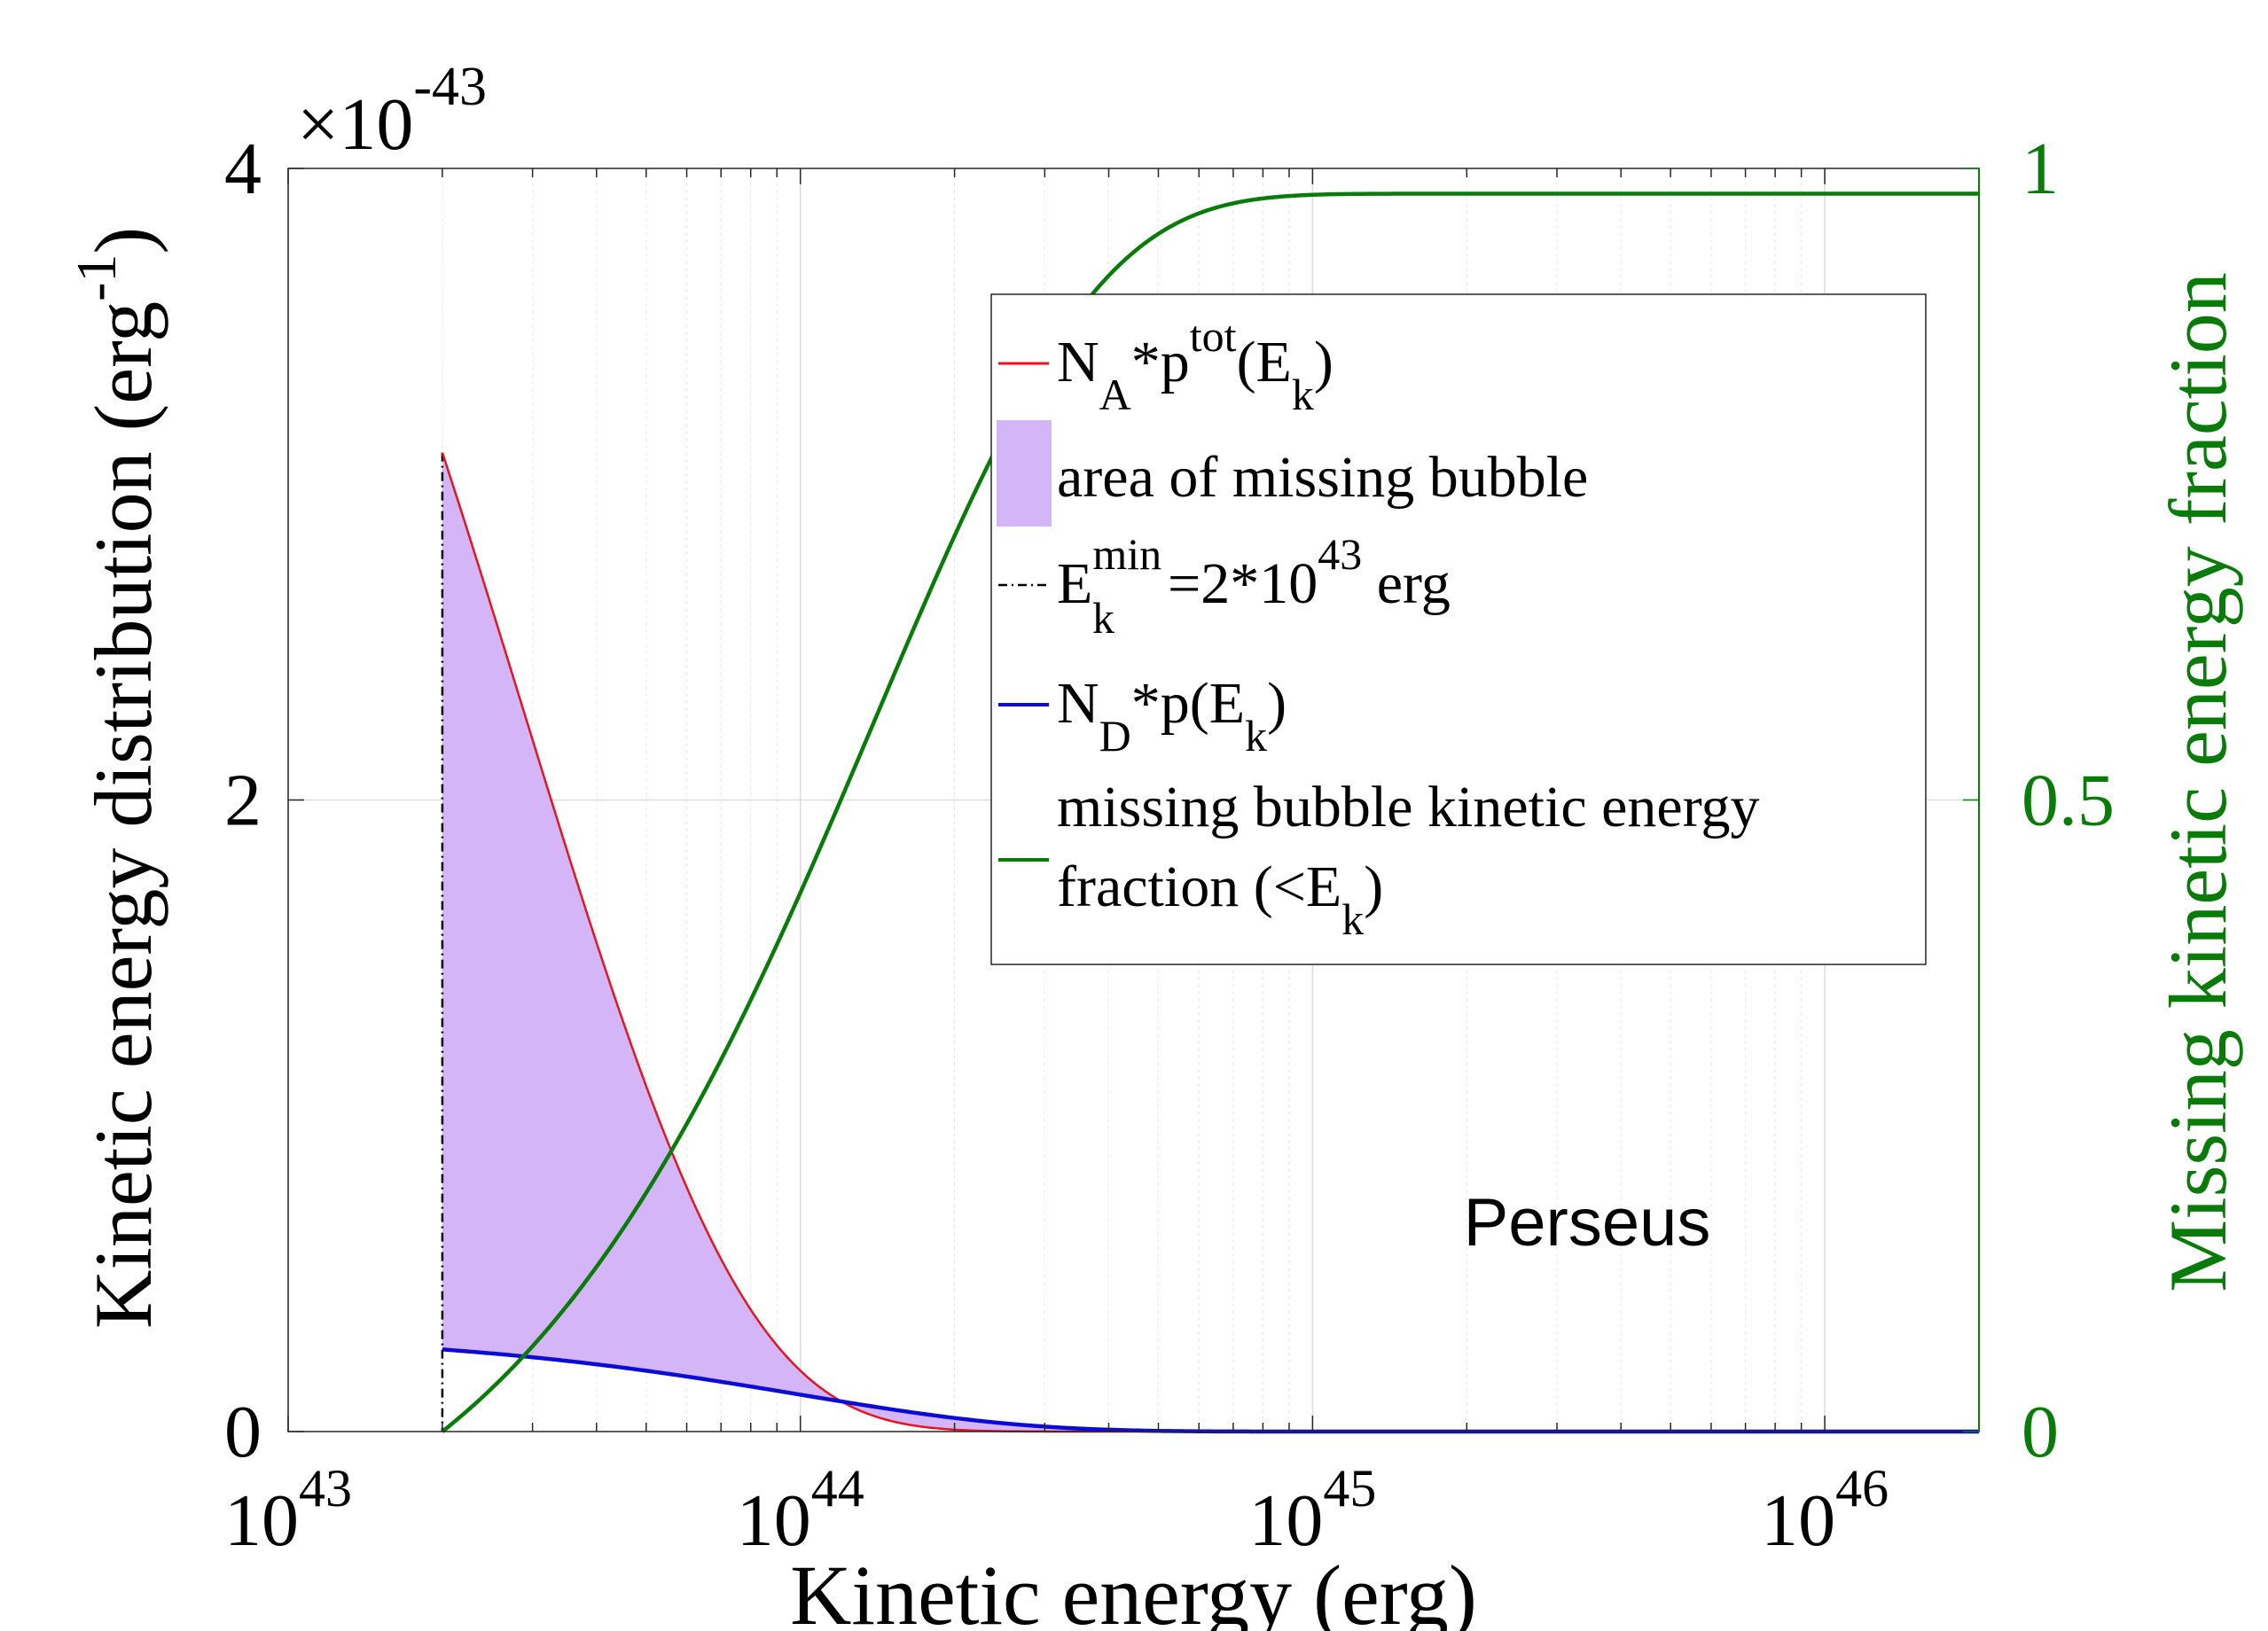 Image resolution: width=2268 pixels, height=1631 pixels. What do you see at coordinates (1024, 473) in the screenshot?
I see `legend-swatch-area` at bounding box center [1024, 473].